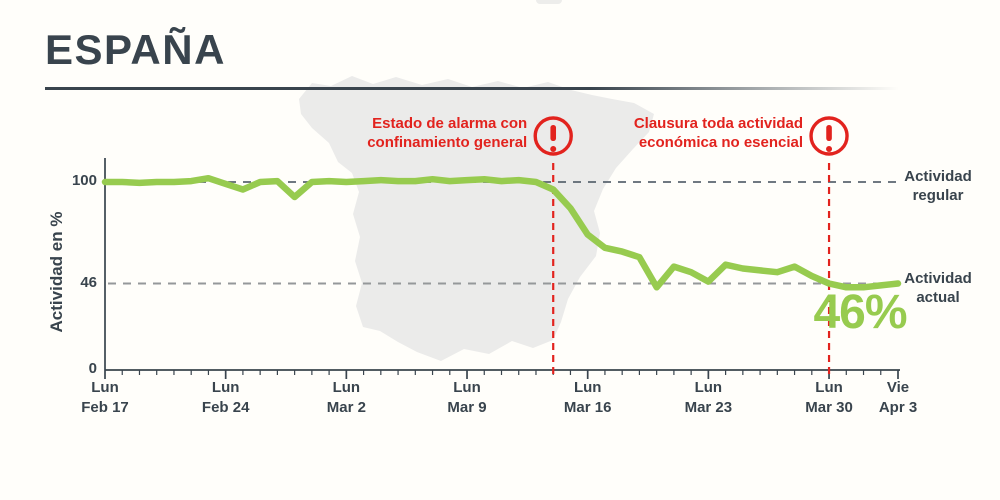 The height and width of the screenshot is (500, 1000). What do you see at coordinates (898, 398) in the screenshot?
I see `x-tick-label: Vie Apr 3` at bounding box center [898, 398].